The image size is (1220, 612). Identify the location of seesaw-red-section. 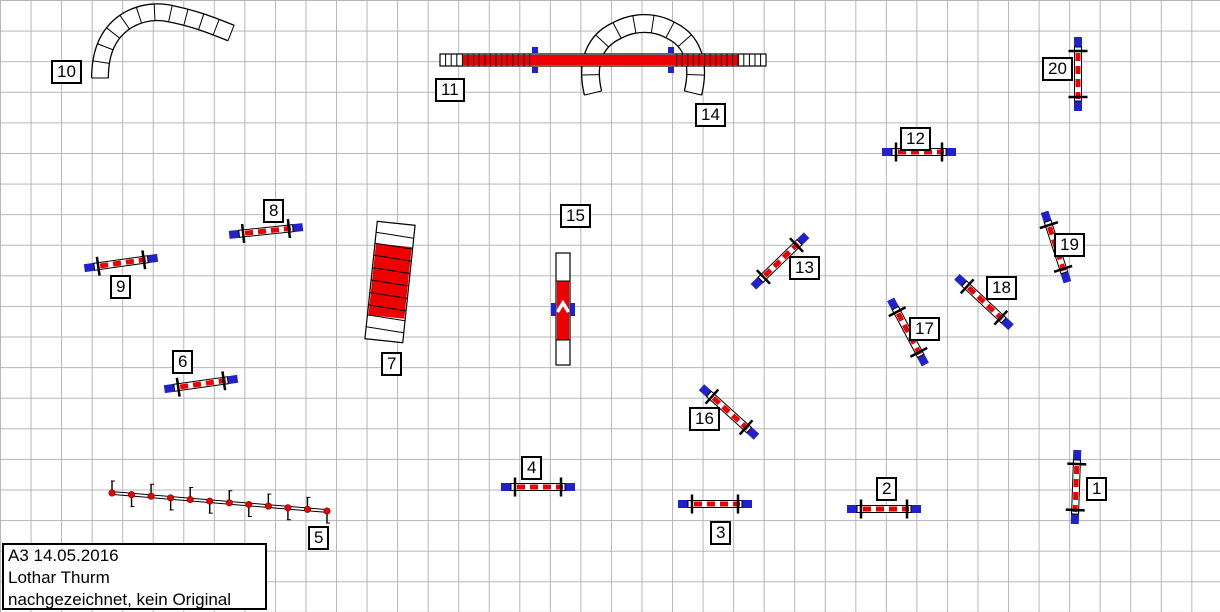
(563, 310).